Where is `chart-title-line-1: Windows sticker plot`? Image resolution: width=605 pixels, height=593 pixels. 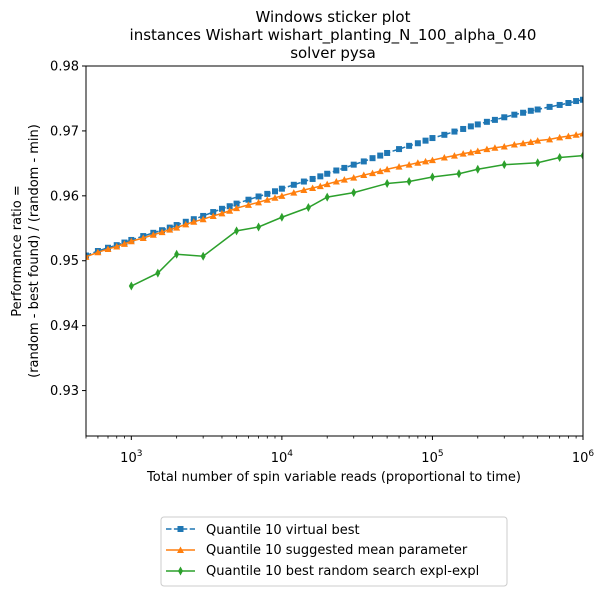 chart-title-line-1: Windows sticker plot is located at coordinates (333, 17).